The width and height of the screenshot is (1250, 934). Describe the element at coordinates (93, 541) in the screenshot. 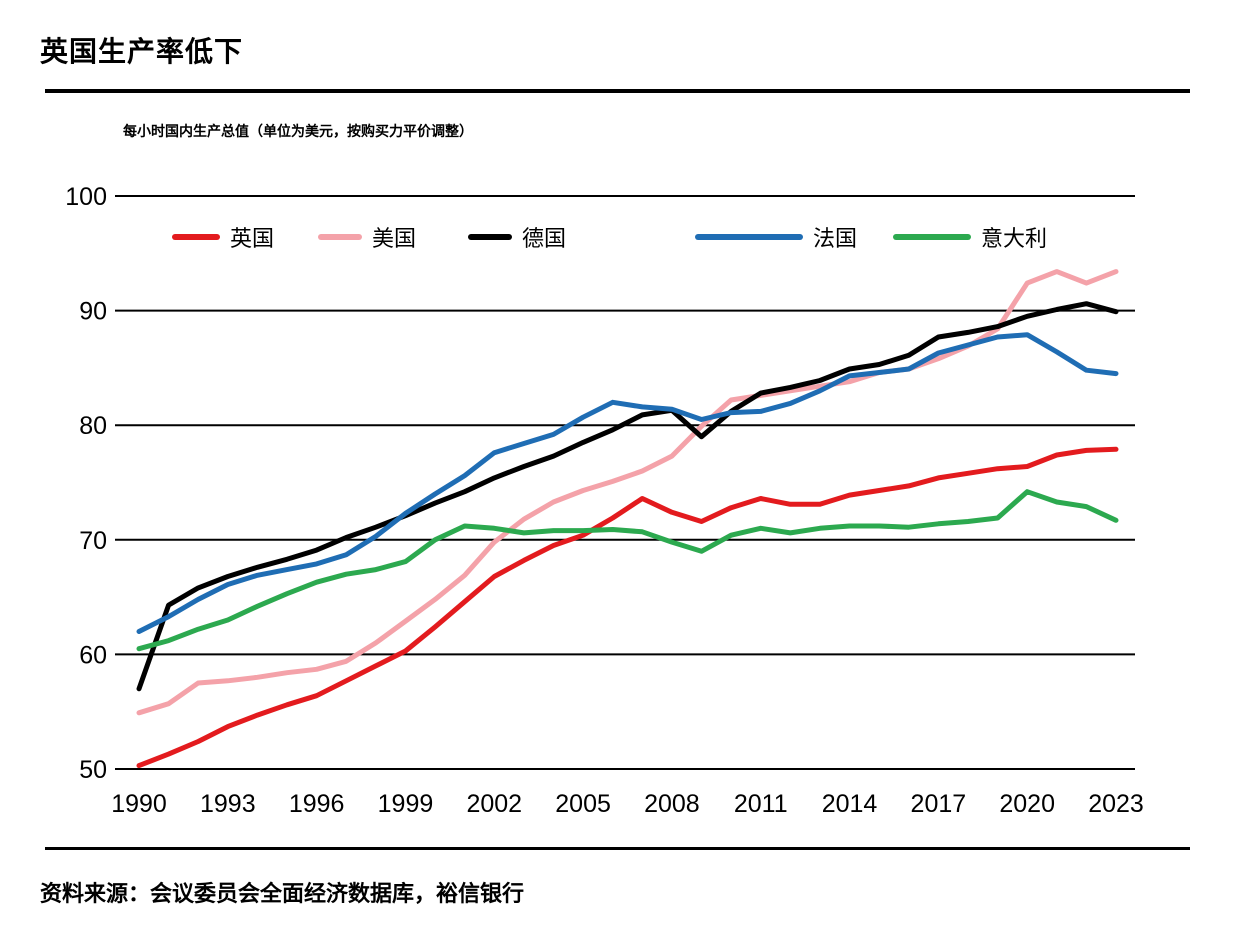

I see `y-tick-label-70: 70` at that location.